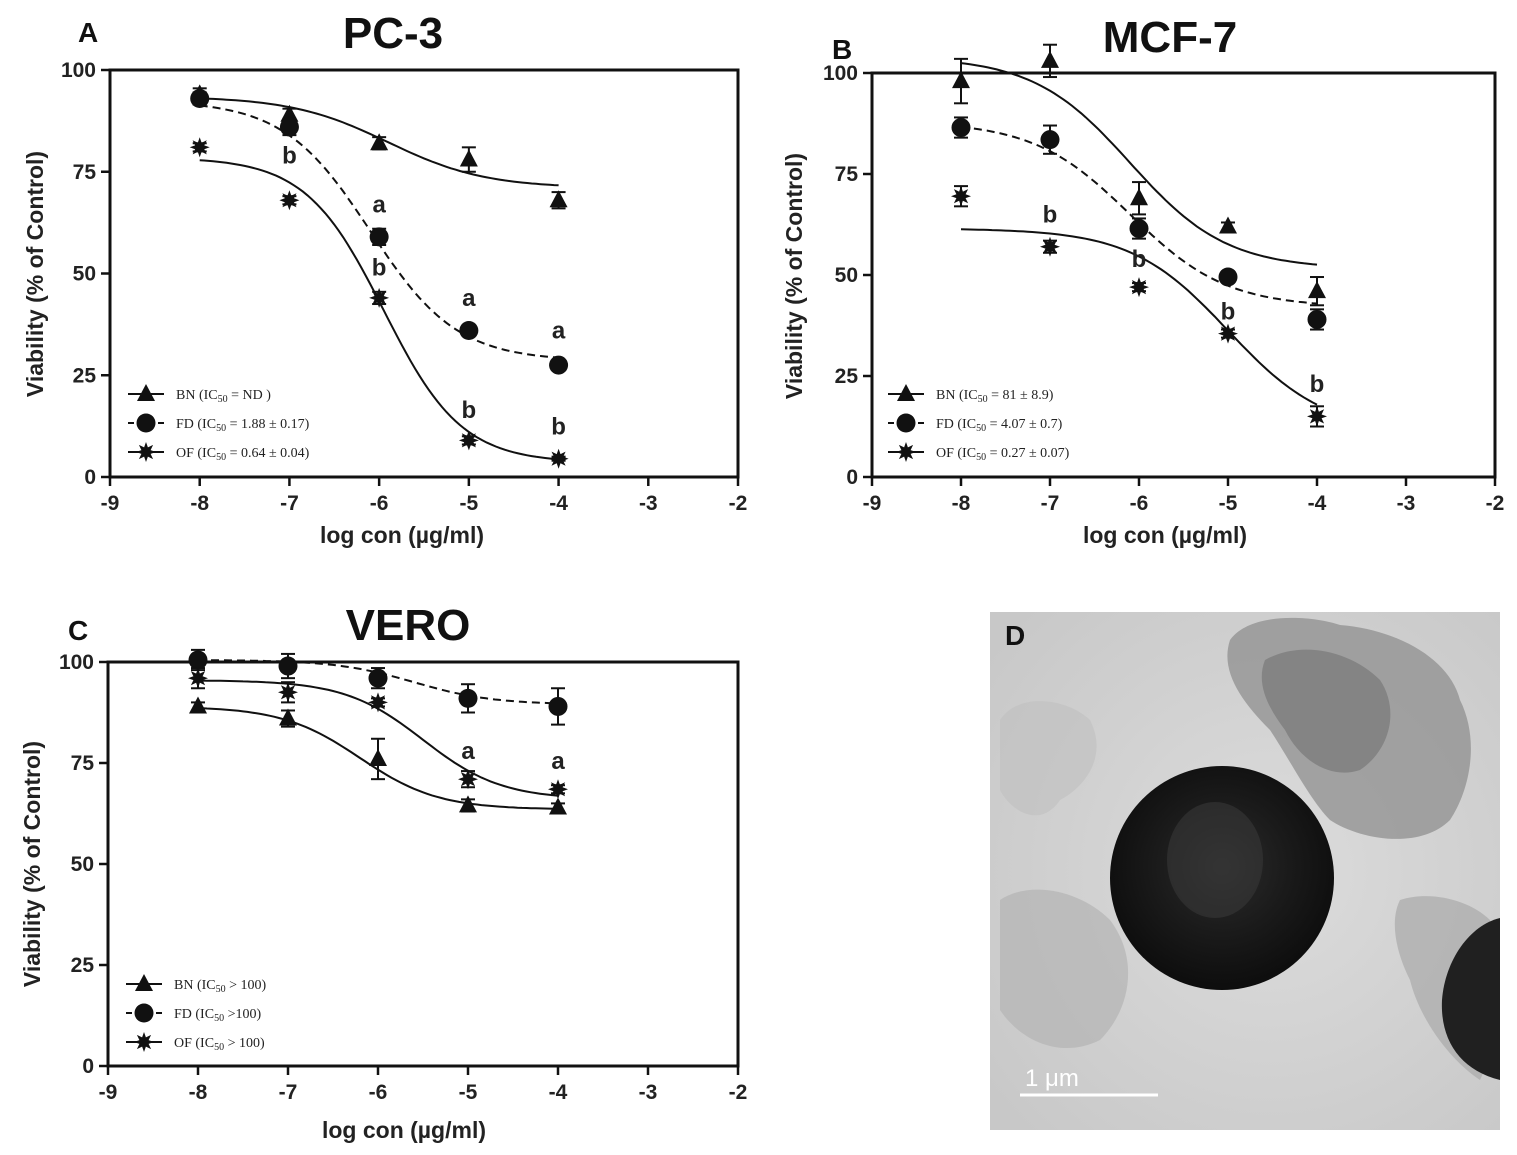 The height and width of the screenshot is (1155, 1517). I want to click on legend-label: OF (IC50 > 100), so click(219, 1044).